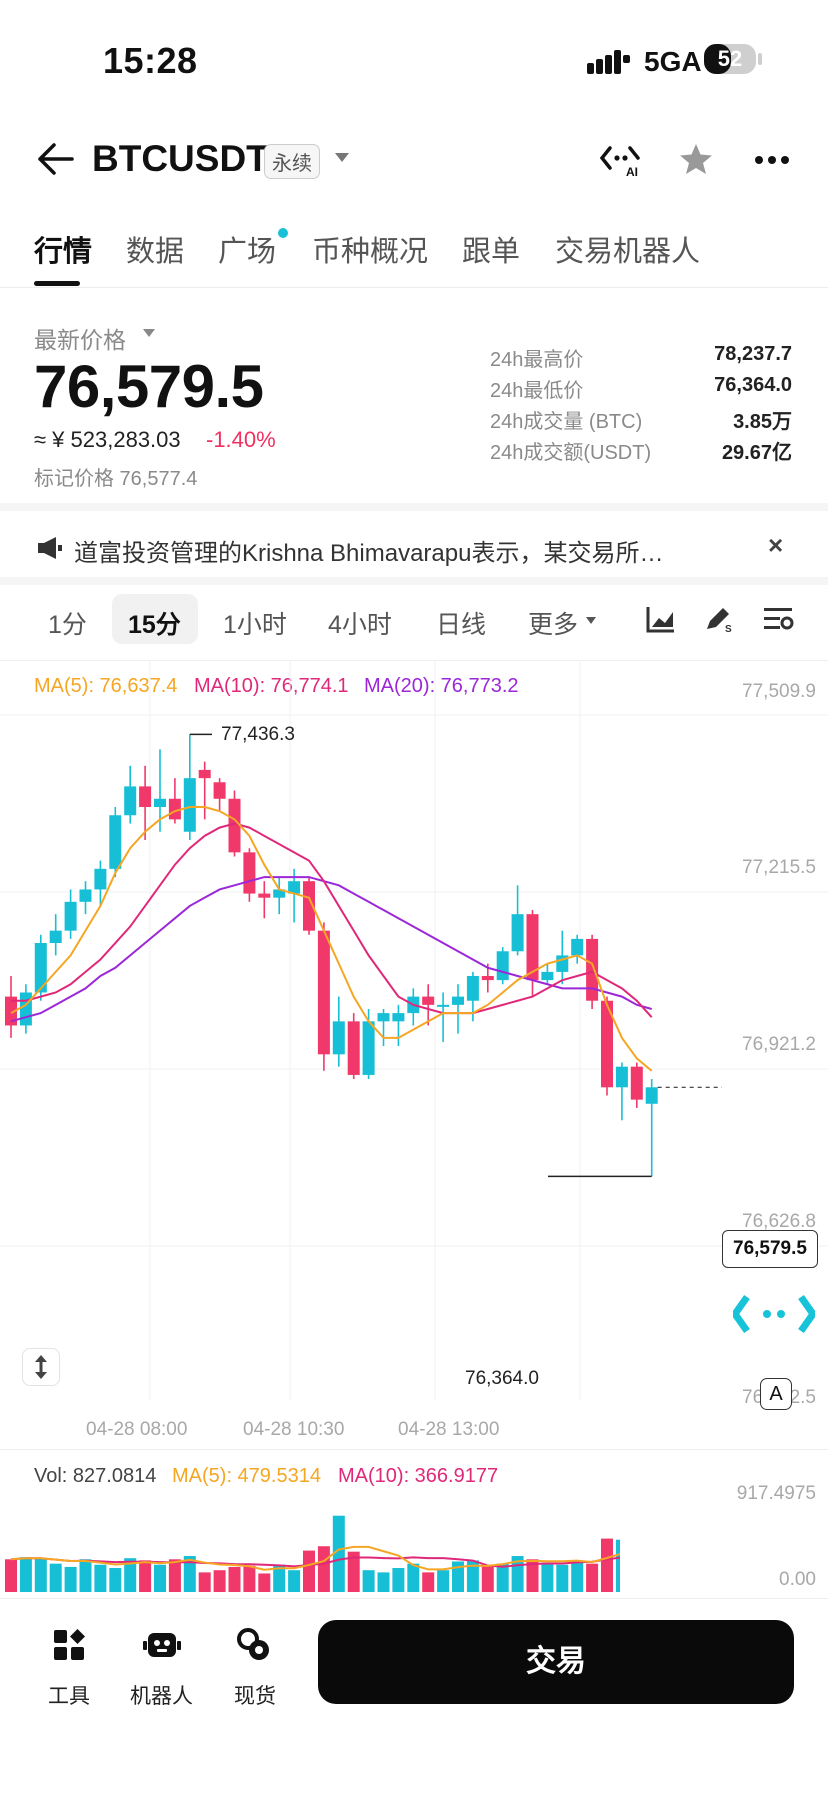 The height and width of the screenshot is (1796, 828). What do you see at coordinates (553, 625) in the screenshot?
I see `interval-more: 更多` at bounding box center [553, 625].